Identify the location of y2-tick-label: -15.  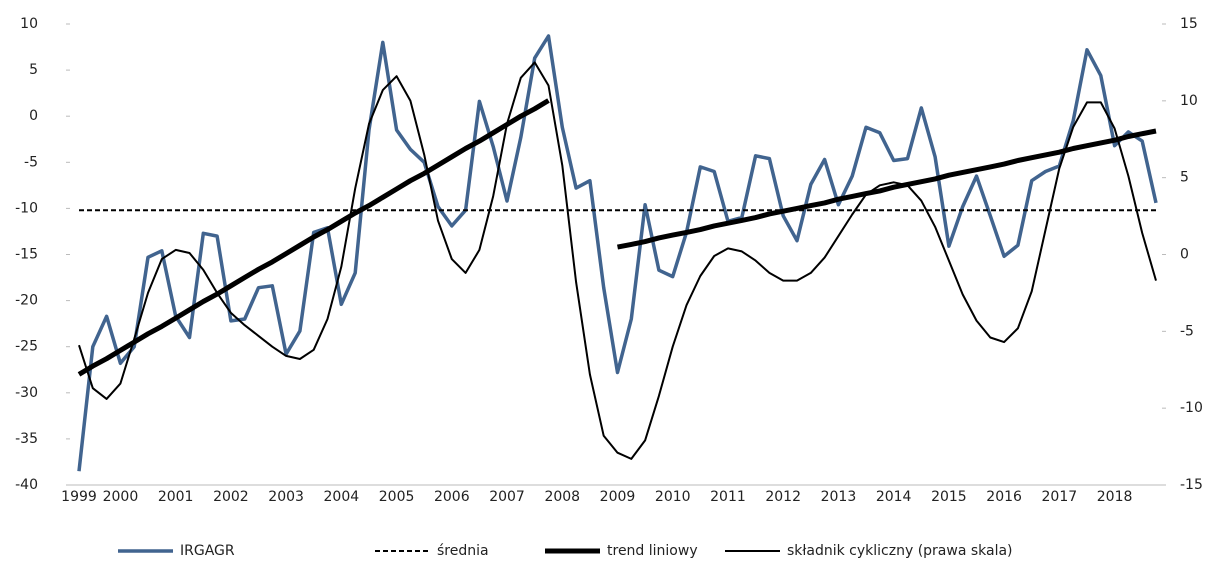
(1191, 485).